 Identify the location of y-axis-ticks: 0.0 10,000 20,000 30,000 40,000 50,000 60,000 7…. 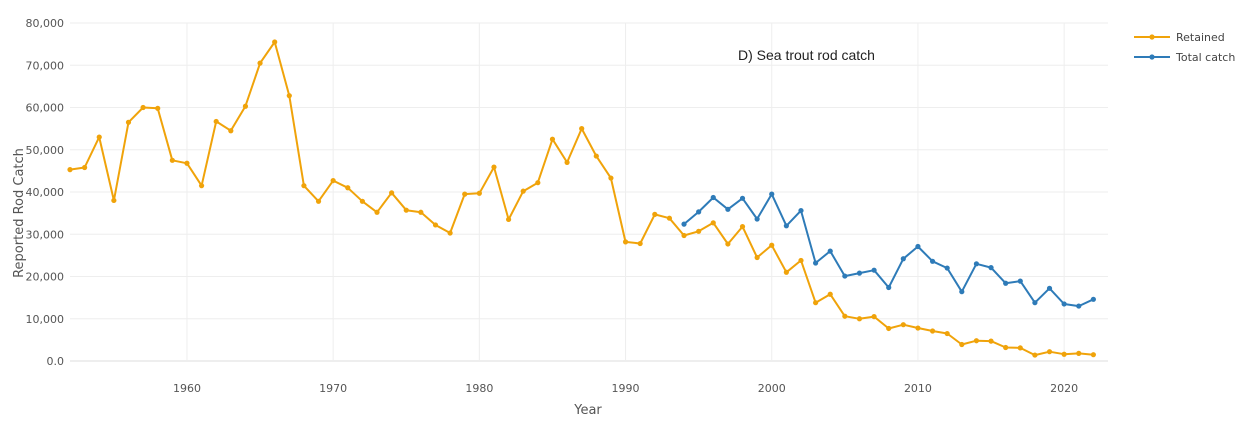
(45, 192).